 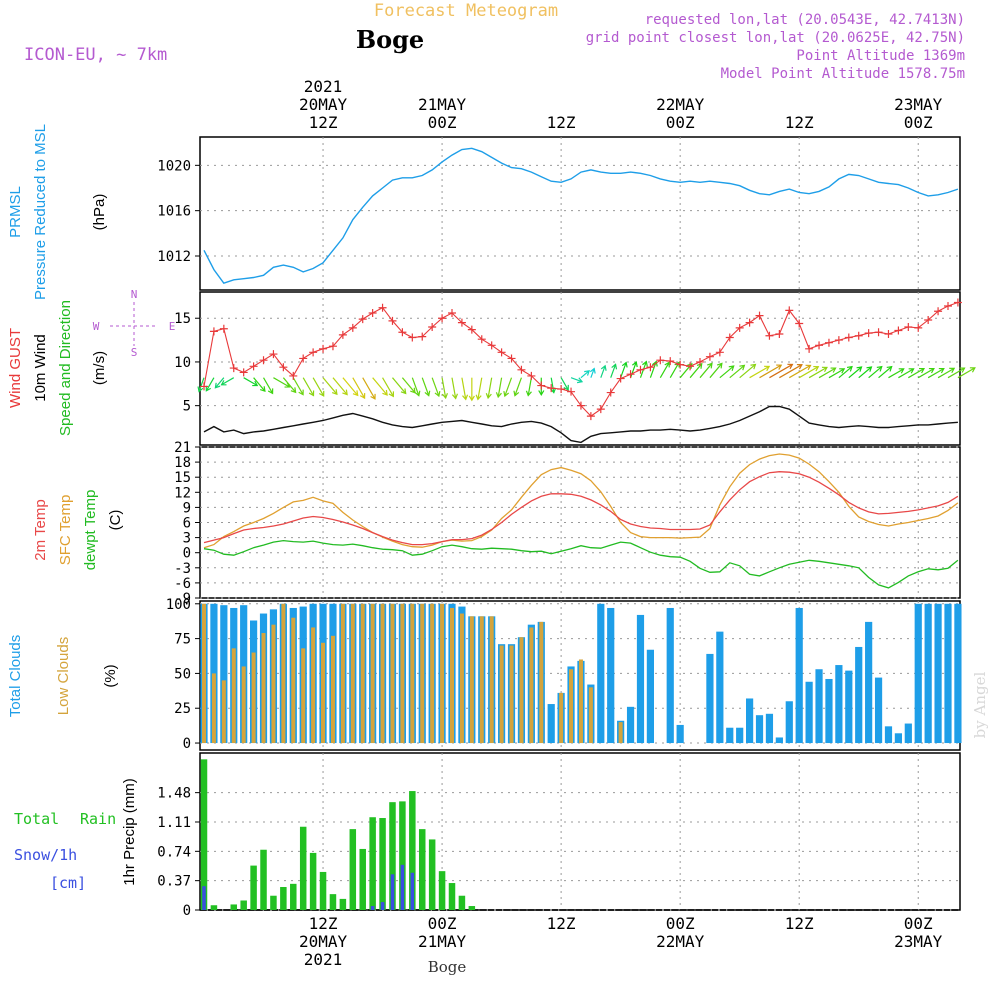 I want to click on bottom-time-label-line: 00Z, so click(x=918, y=923).